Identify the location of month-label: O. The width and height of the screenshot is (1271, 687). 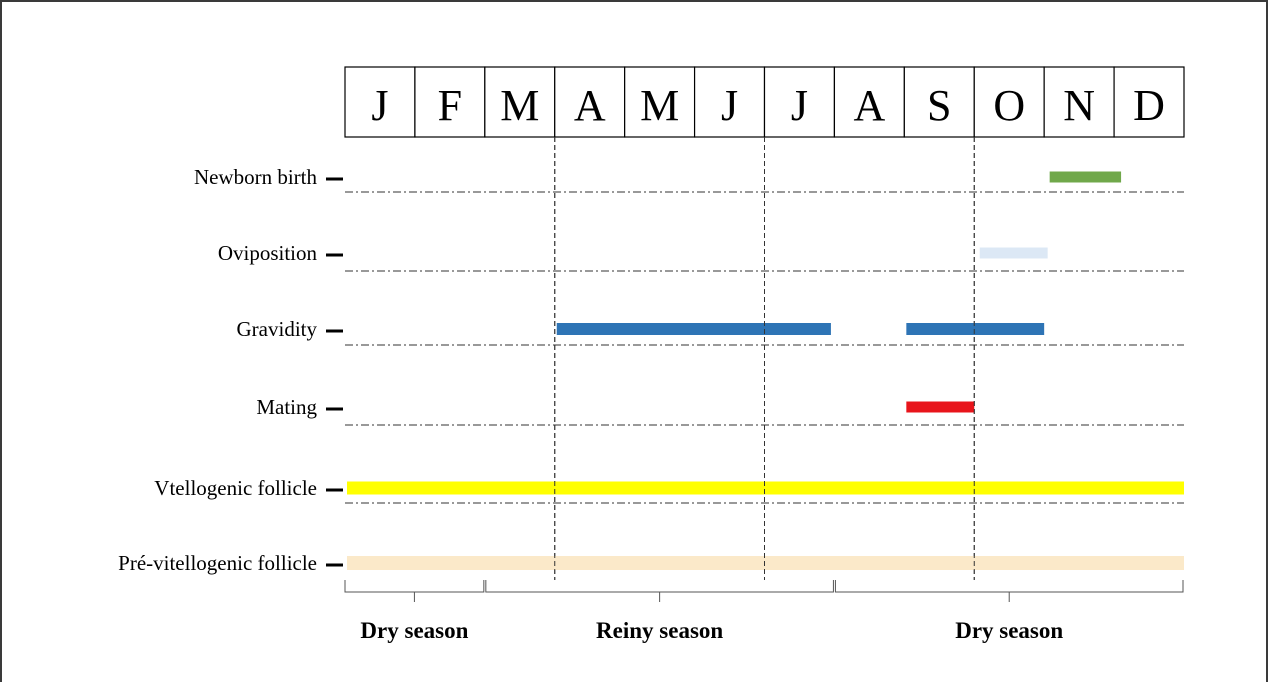
(1009, 105).